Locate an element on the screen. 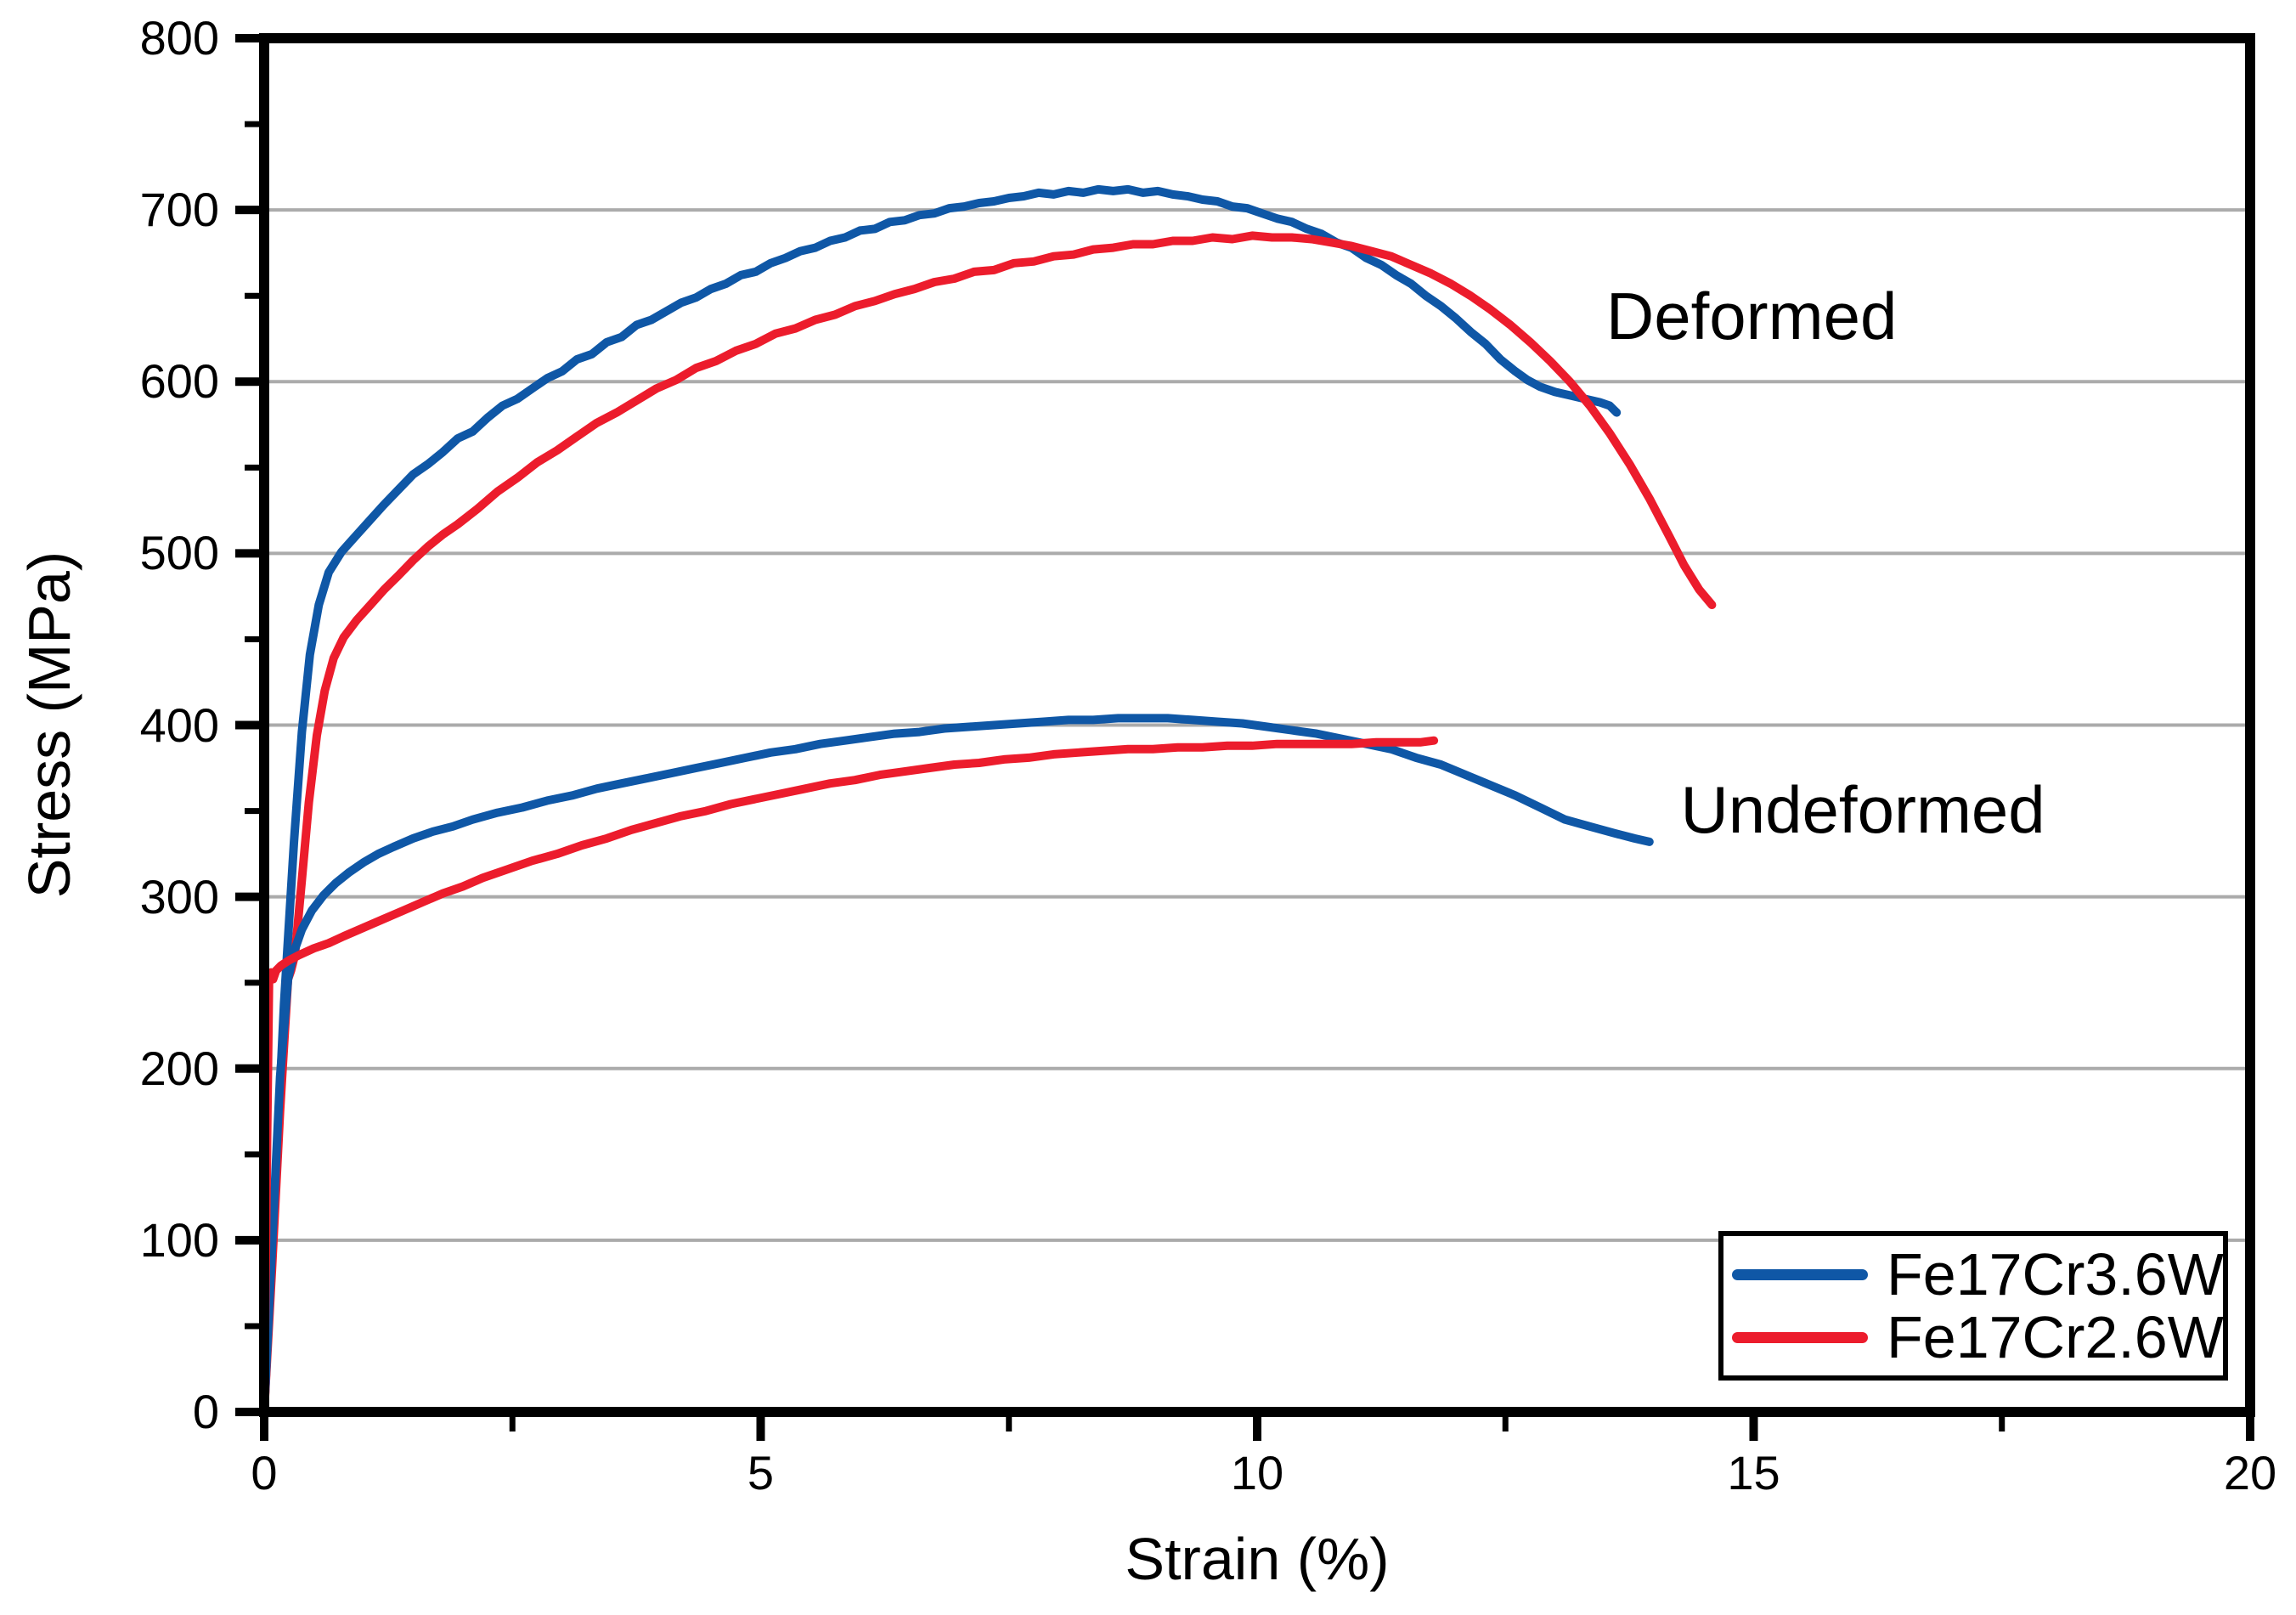 The image size is (2296, 1615). y-tick-label-200: 200 is located at coordinates (179, 1068).